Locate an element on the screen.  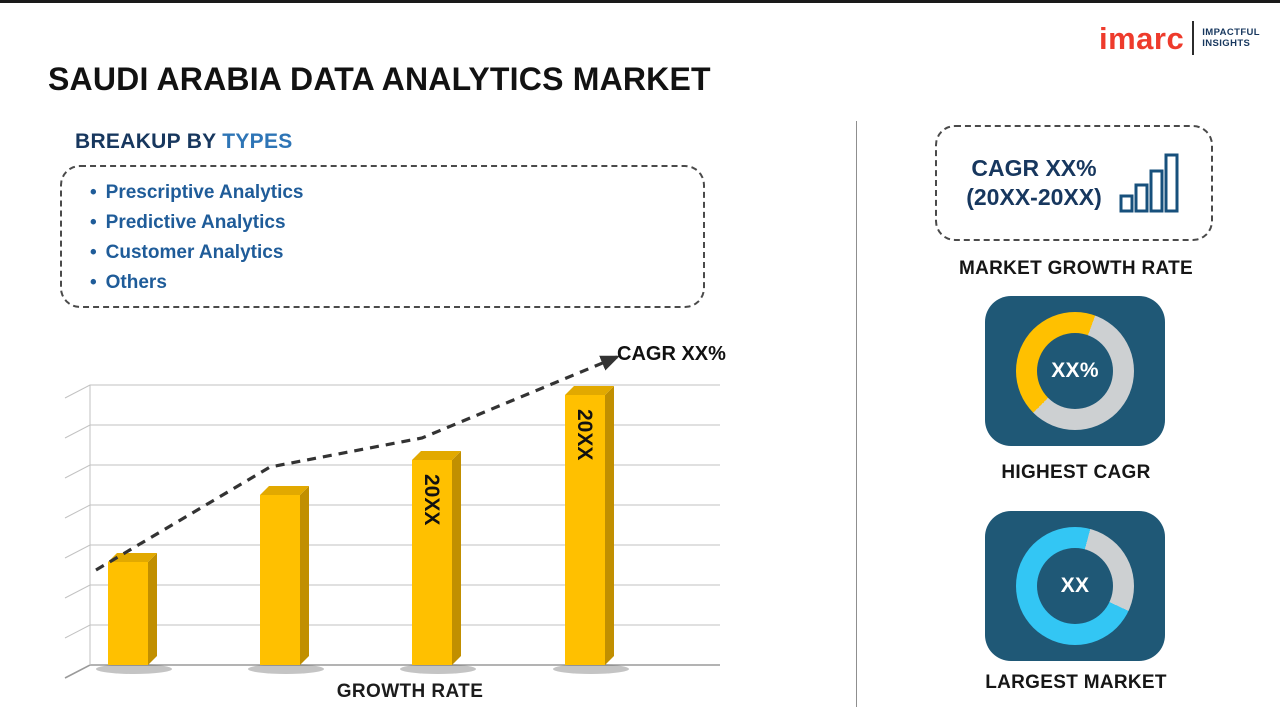
bar-chart-icon is located at coordinates (1149, 183).